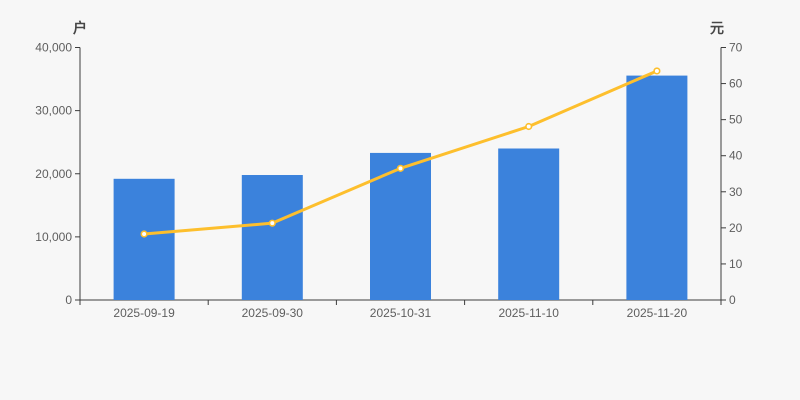 This screenshot has height=400, width=800. I want to click on left-axis-unit-label: 户, so click(80, 28).